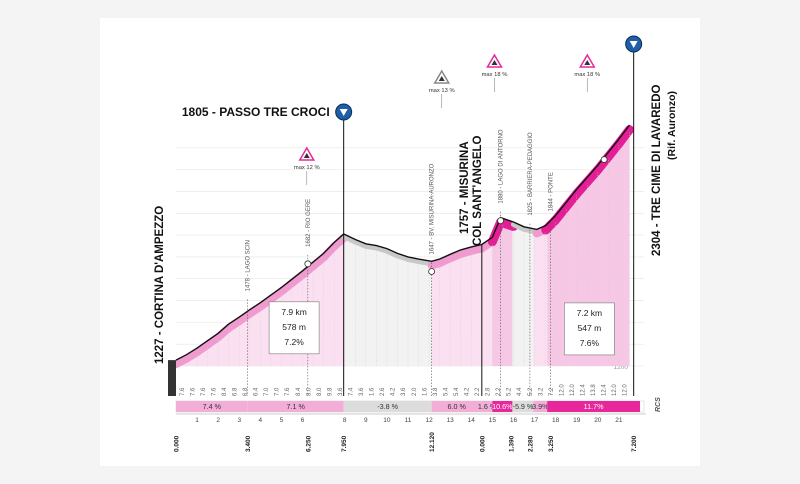 This screenshot has width=800, height=484. What do you see at coordinates (634, 443) in the screenshot?
I see `partial-distance-label: 7.200` at bounding box center [634, 443].